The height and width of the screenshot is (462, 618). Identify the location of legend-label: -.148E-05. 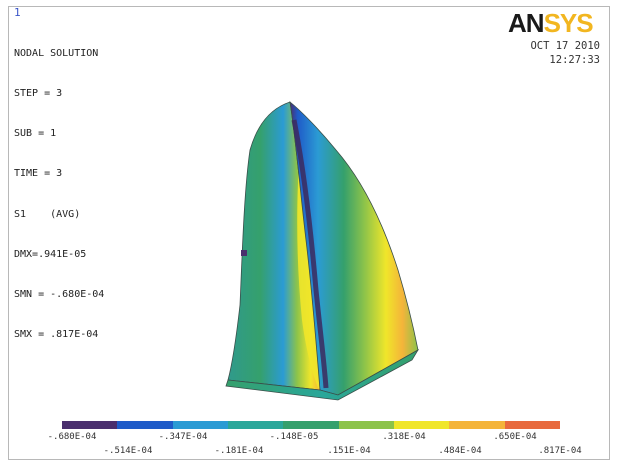
(294, 437).